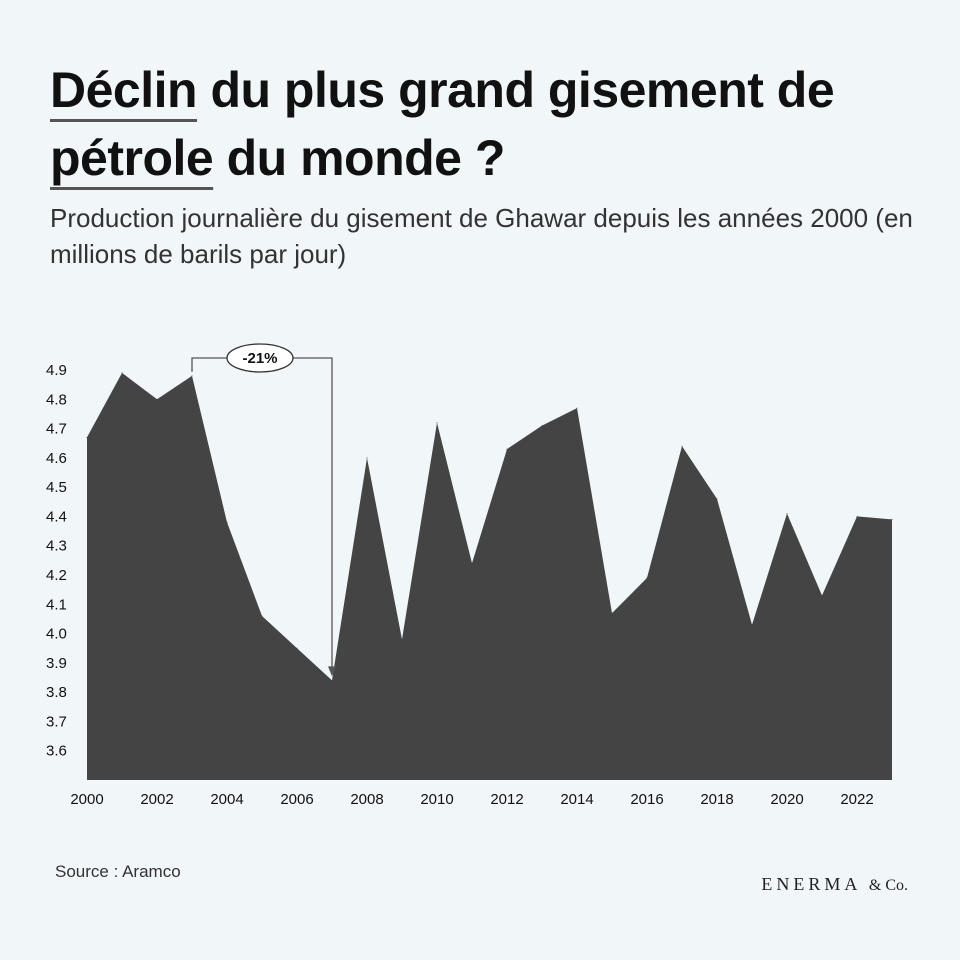  I want to click on x-tick-label: 2012, so click(506, 799).